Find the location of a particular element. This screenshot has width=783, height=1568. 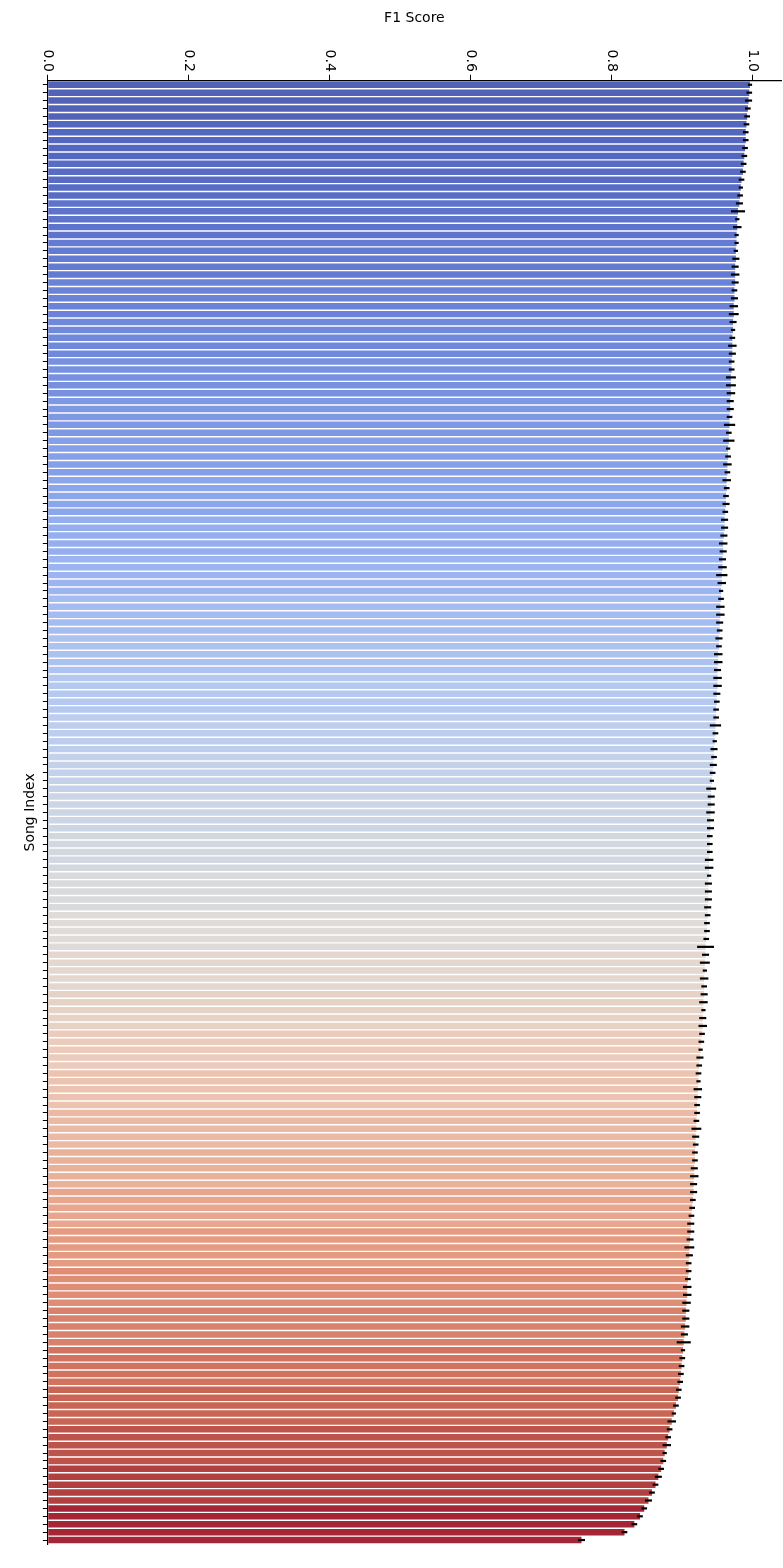

x-tick-label: 1.0 is located at coordinates (754, 60).